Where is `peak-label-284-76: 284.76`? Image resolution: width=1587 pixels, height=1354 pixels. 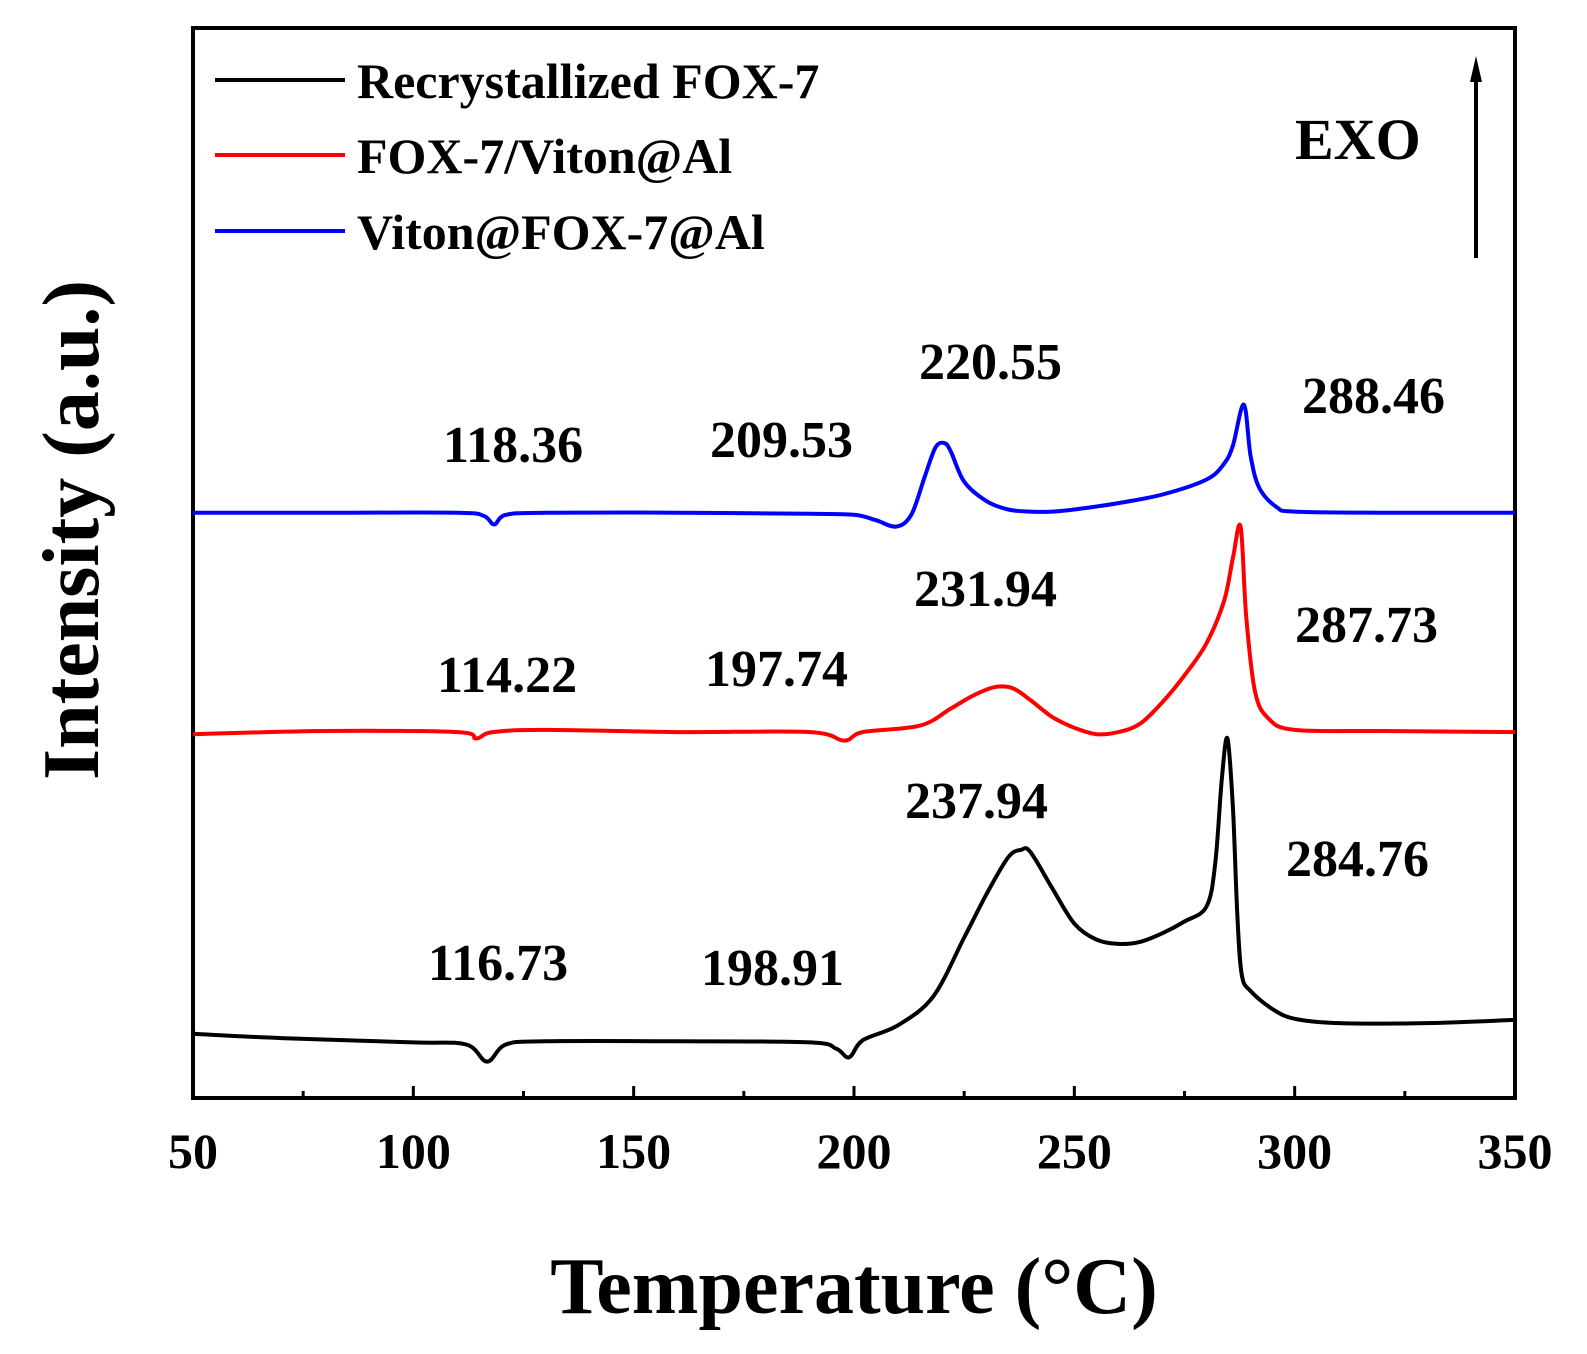
peak-label-284-76: 284.76 is located at coordinates (1357, 859).